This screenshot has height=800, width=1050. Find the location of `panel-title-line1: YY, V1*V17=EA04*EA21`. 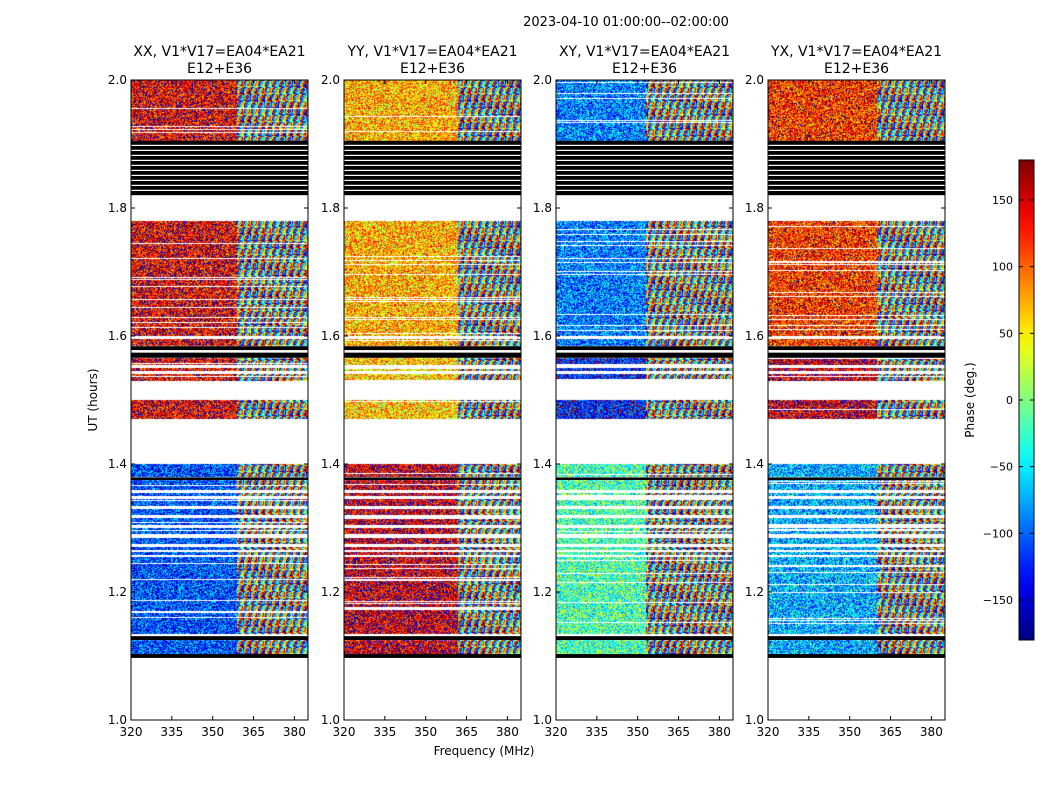

panel-title-line1: YY, V1*V17=EA04*EA21 is located at coordinates (431, 52).